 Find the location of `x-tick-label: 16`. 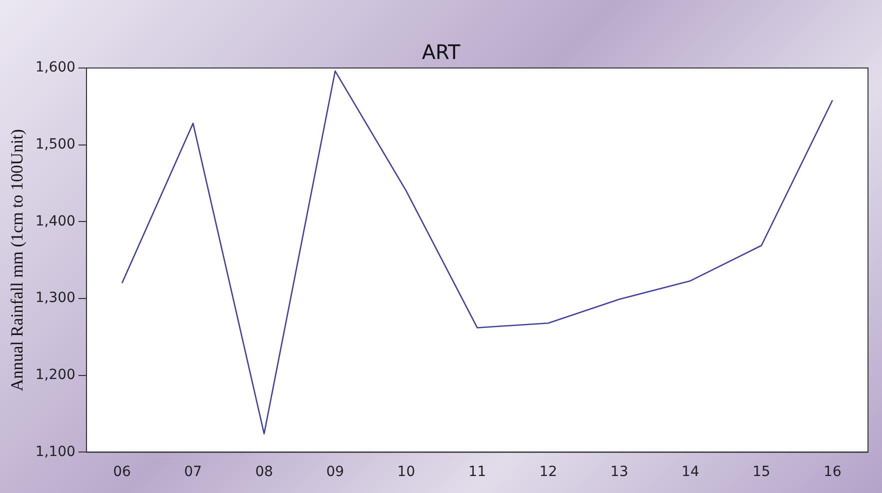

x-tick-label: 16 is located at coordinates (833, 472).